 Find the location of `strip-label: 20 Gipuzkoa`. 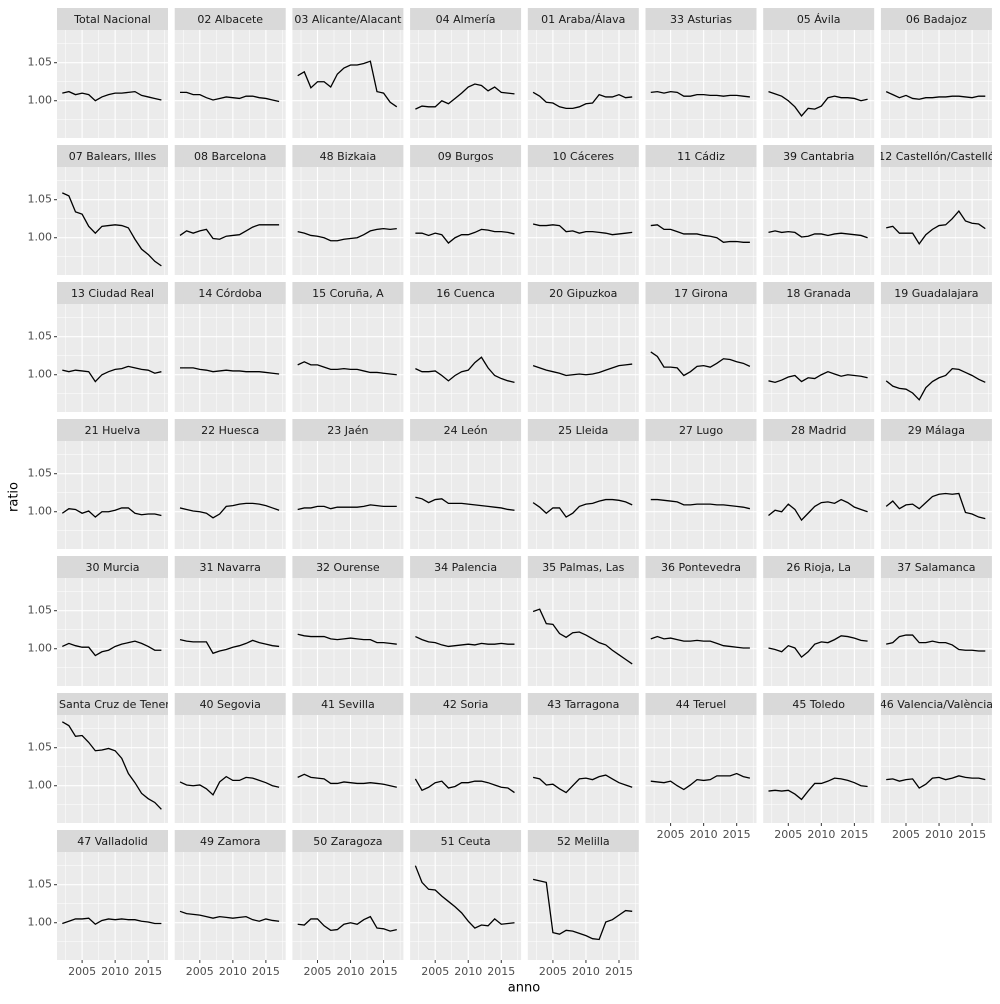

strip-label: 20 Gipuzkoa is located at coordinates (583, 293).